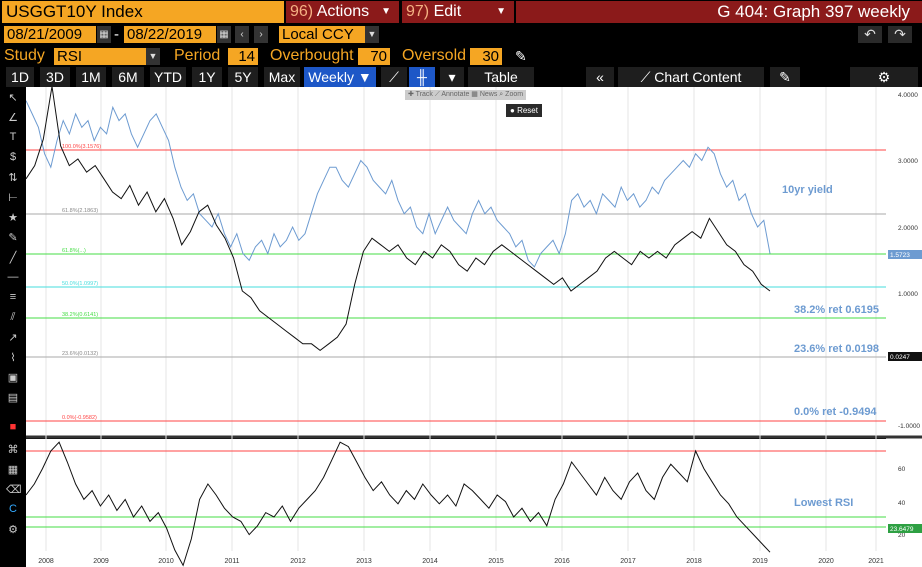 This screenshot has height=567, width=922. Describe the element at coordinates (340, 77) in the screenshot. I see `frequency-selector: Weekly ▼` at that location.